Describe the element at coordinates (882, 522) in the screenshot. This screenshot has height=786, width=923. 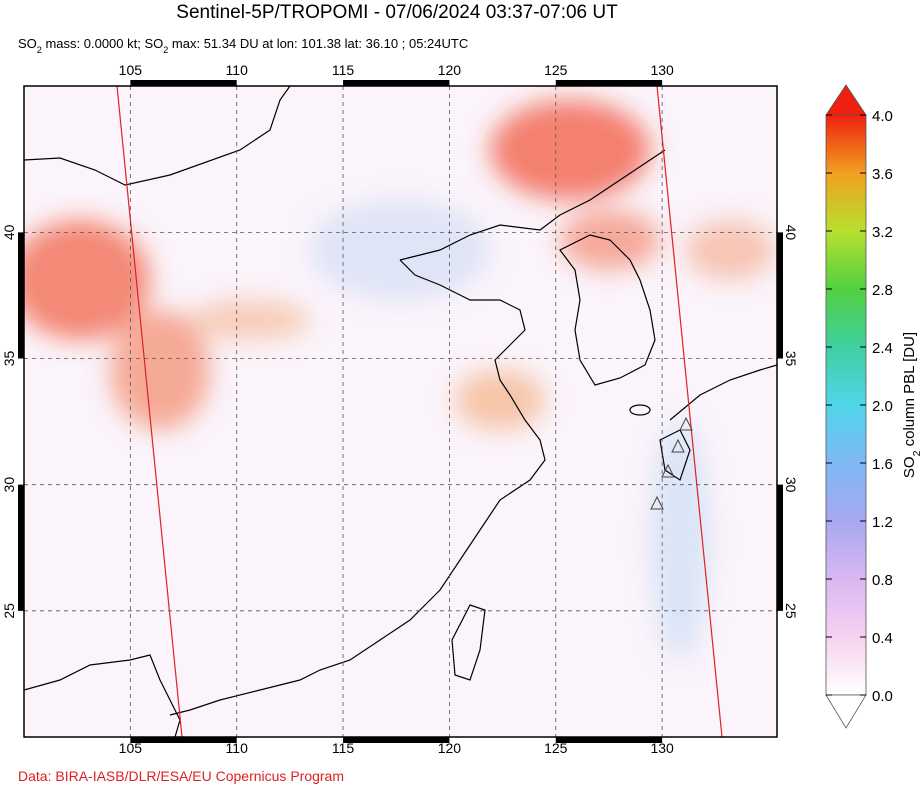
I see `colorbar-tick-label: 1.2` at that location.